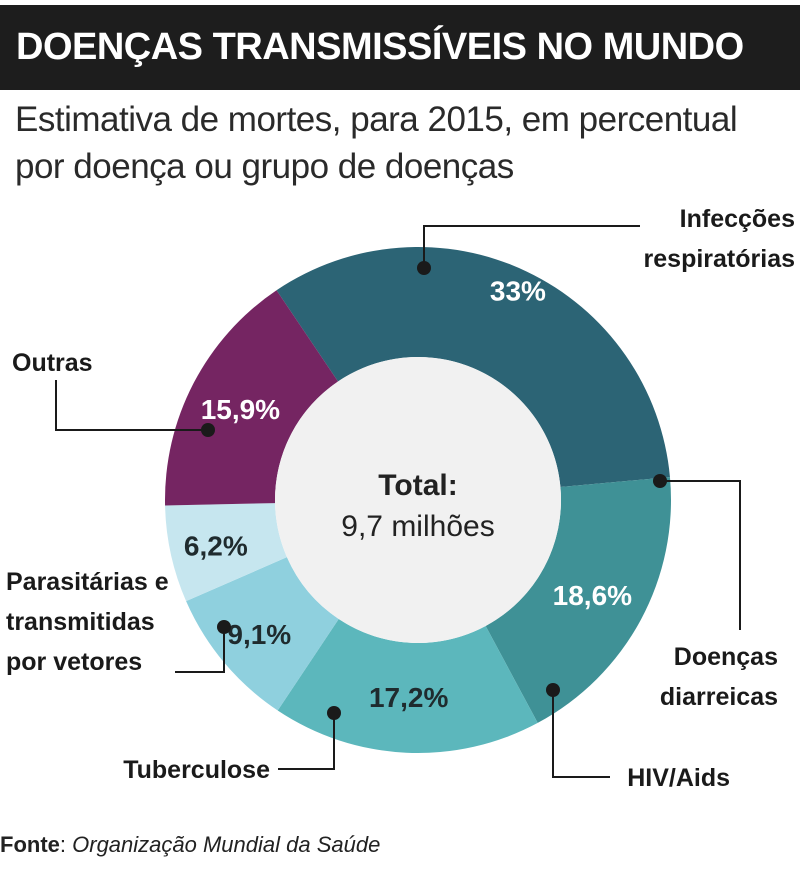 The height and width of the screenshot is (890, 800). I want to click on leader-line-hiv-aids, so click(581, 734).